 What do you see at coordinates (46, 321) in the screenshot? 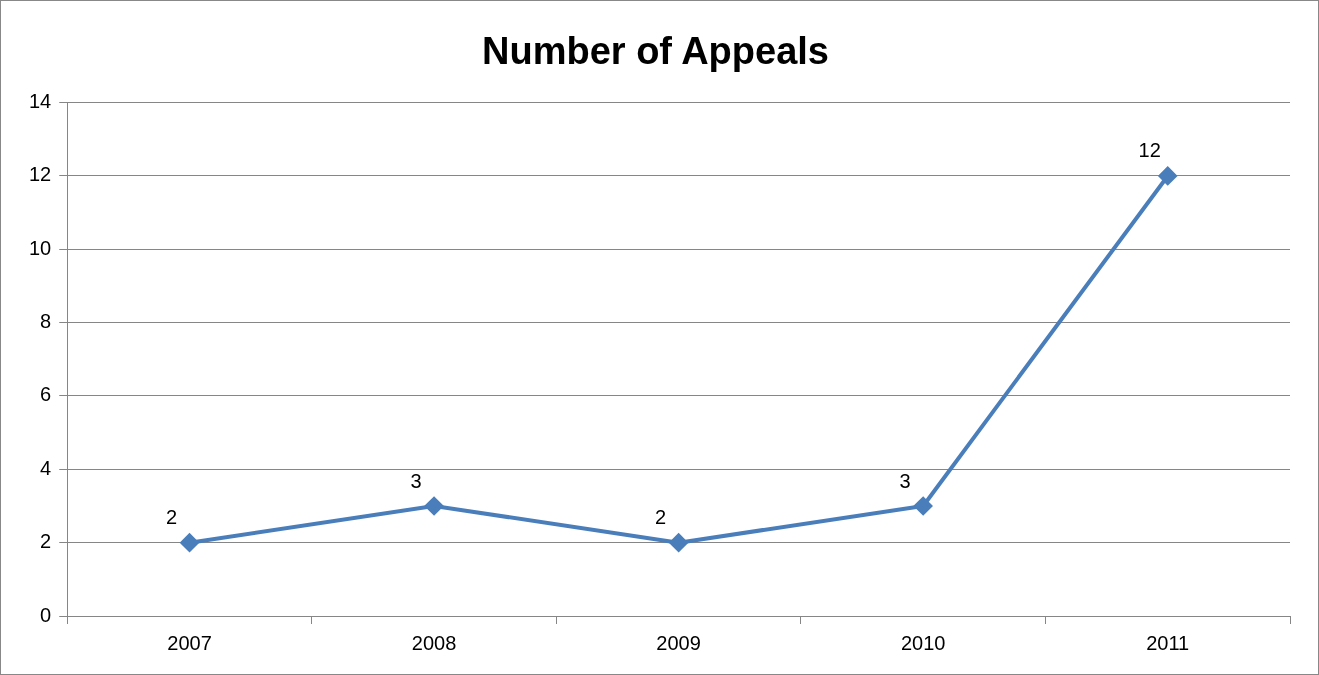
I see `y-tick-label: 8` at bounding box center [46, 321].